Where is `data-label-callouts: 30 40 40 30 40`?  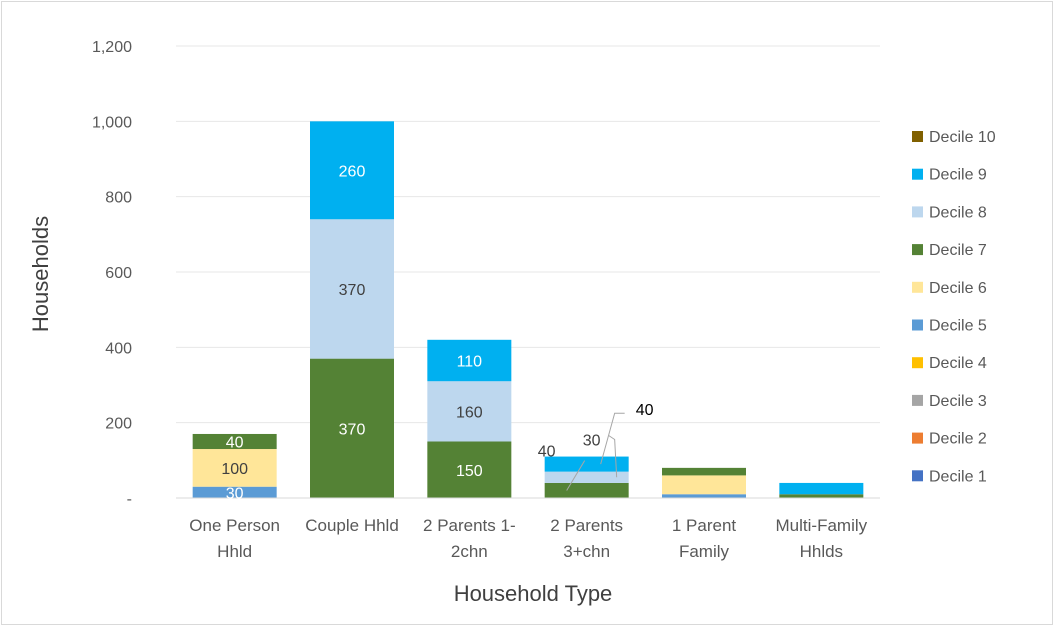
data-label-callouts: 30 40 40 30 40 is located at coordinates (440, 452).